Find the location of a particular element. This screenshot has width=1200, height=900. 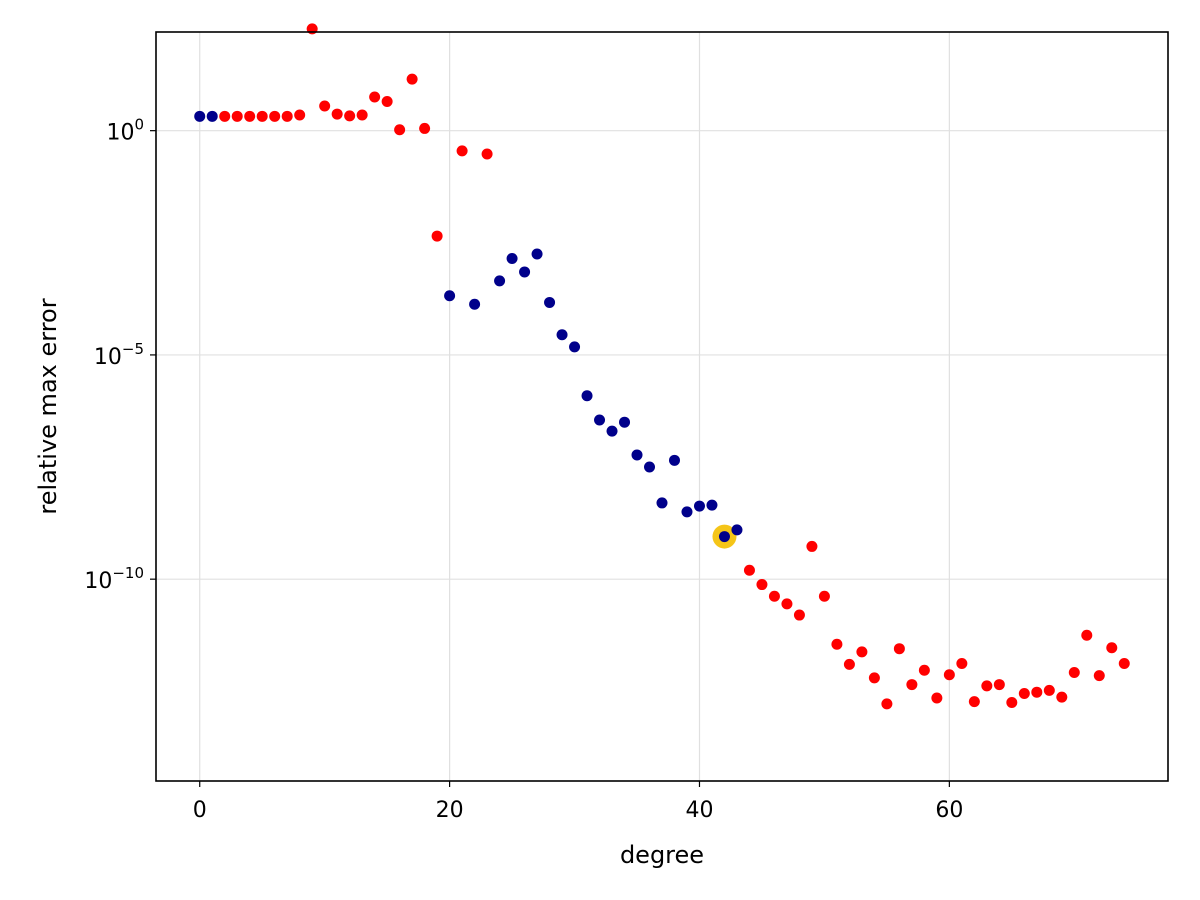

y-tick-label: 10⁰ is located at coordinates (125, 131).